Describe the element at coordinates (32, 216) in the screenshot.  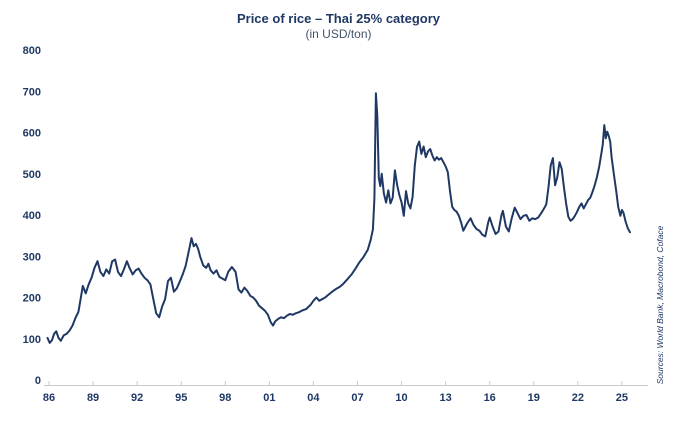
I see `y-axis-label: 400` at that location.